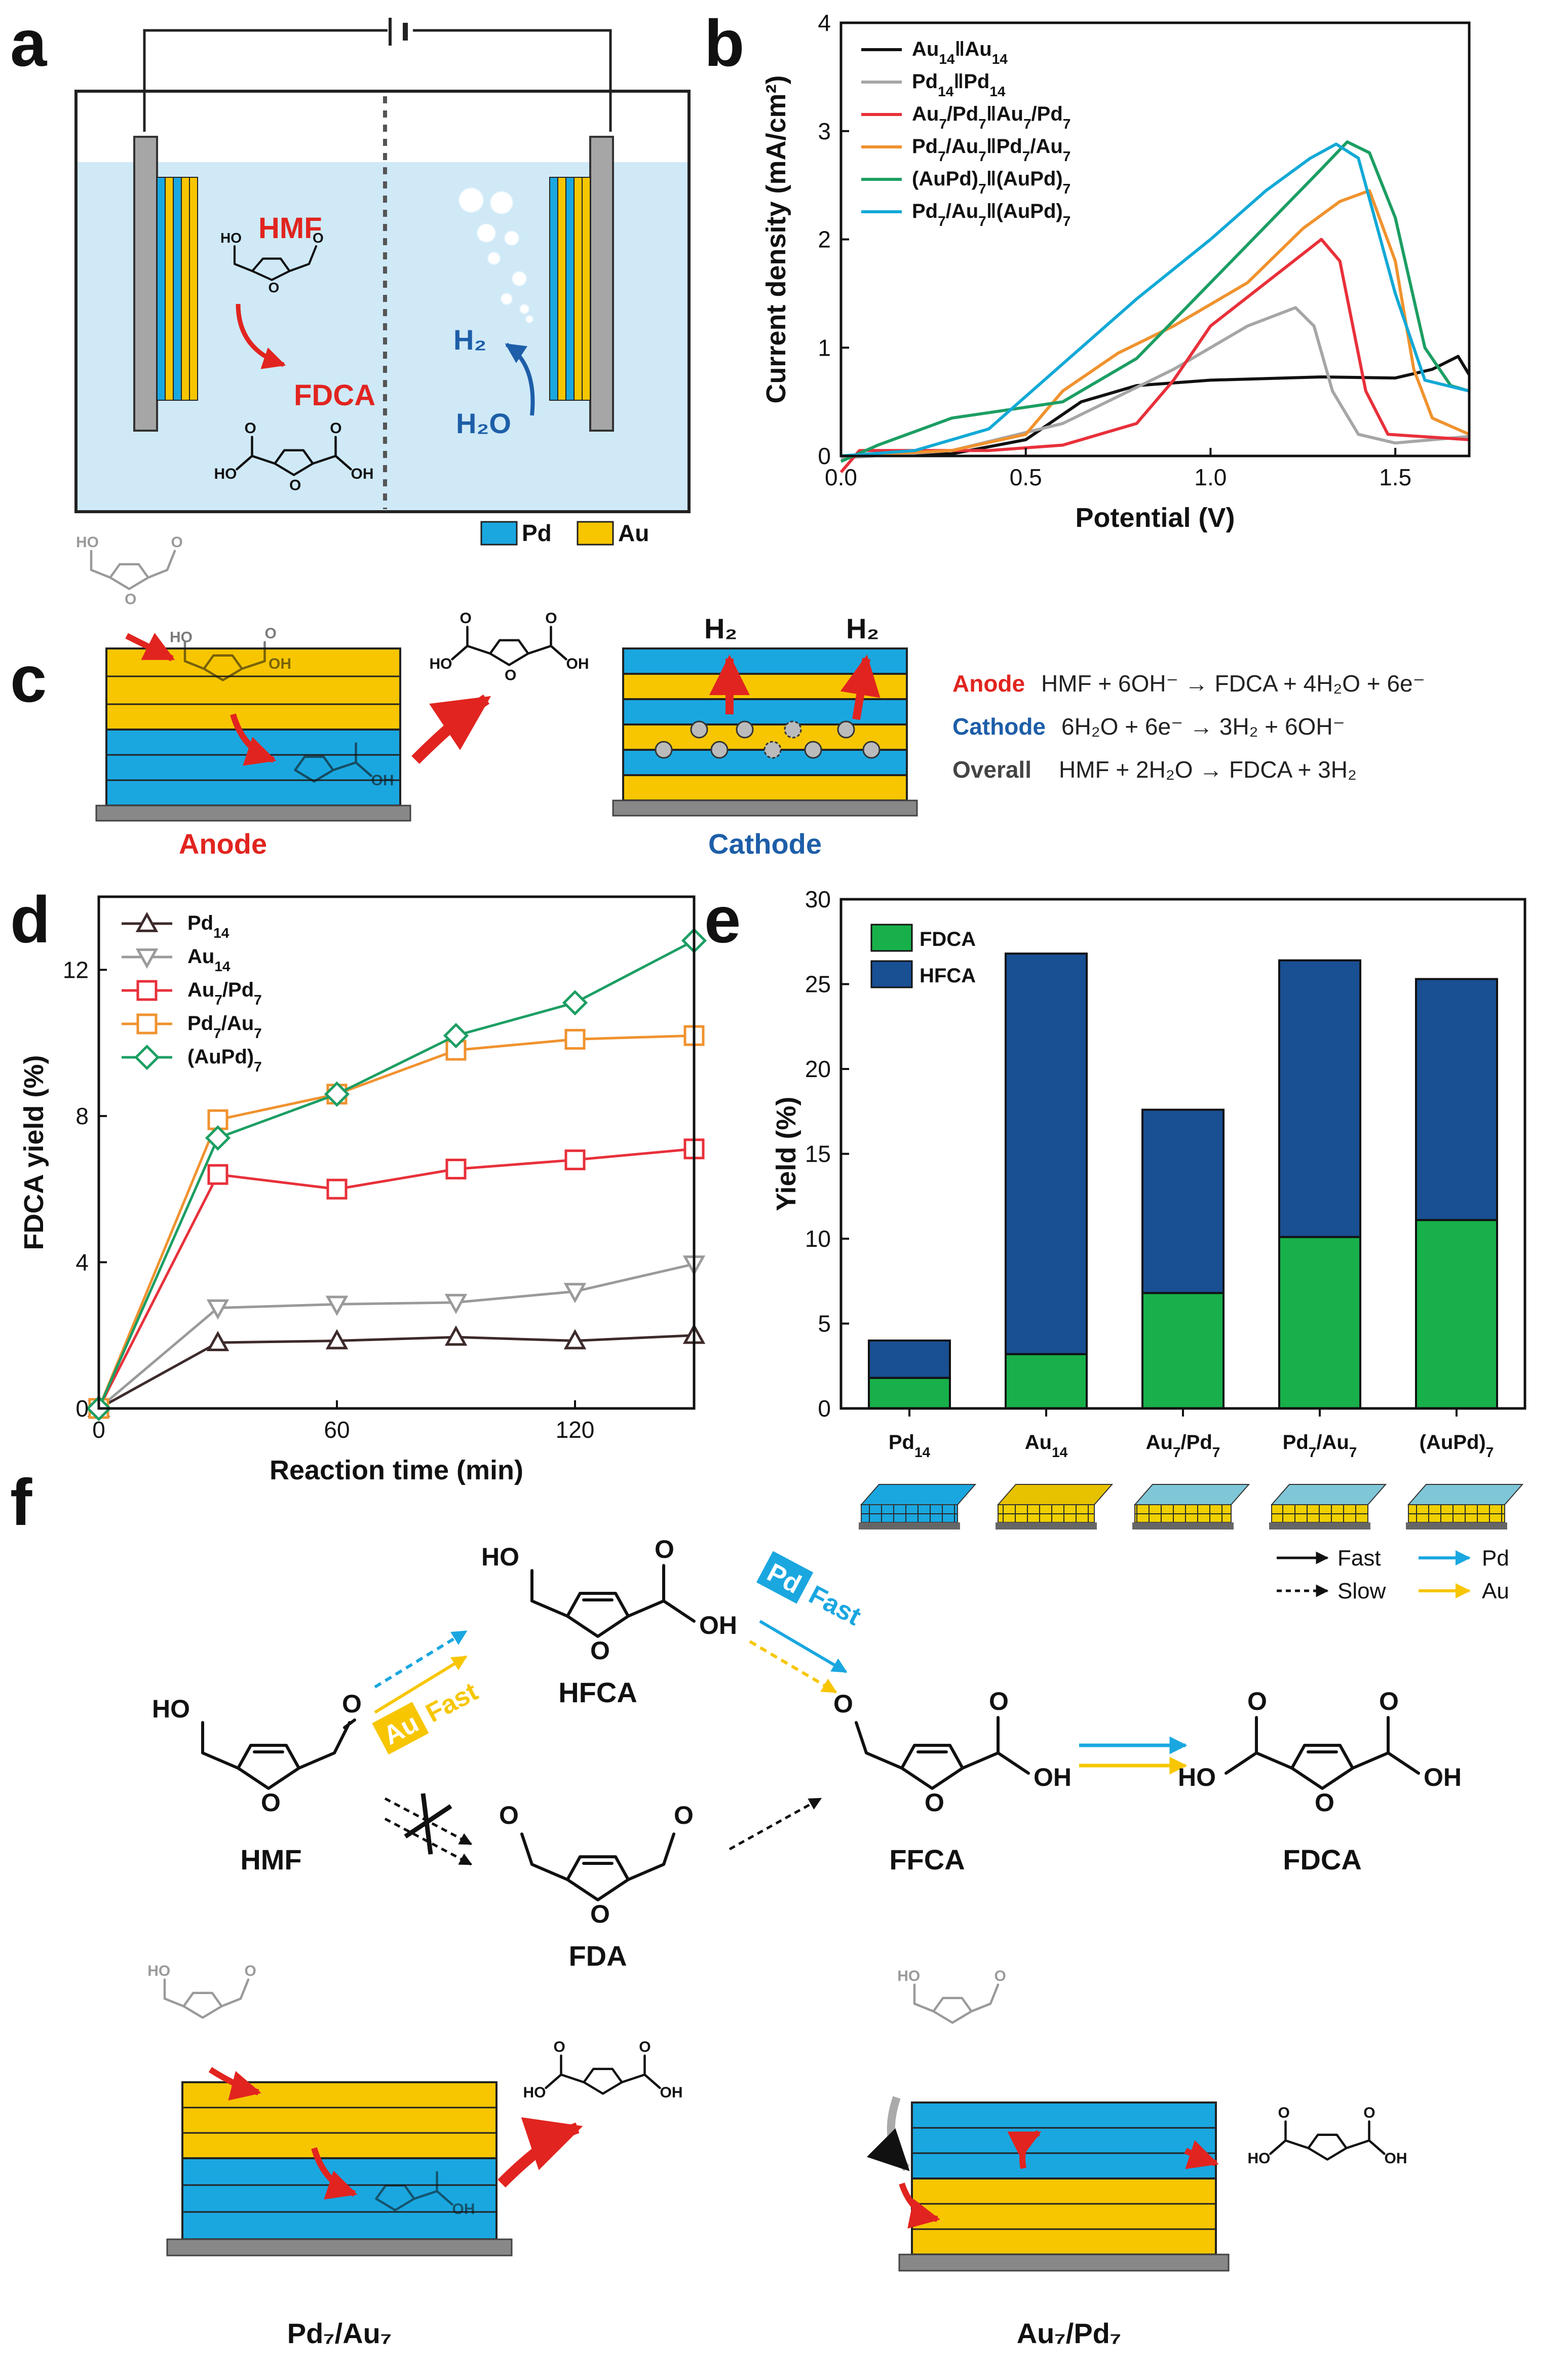 The image size is (1568, 2370). I want to click on x-tick-label: 0.5, so click(1026, 477).